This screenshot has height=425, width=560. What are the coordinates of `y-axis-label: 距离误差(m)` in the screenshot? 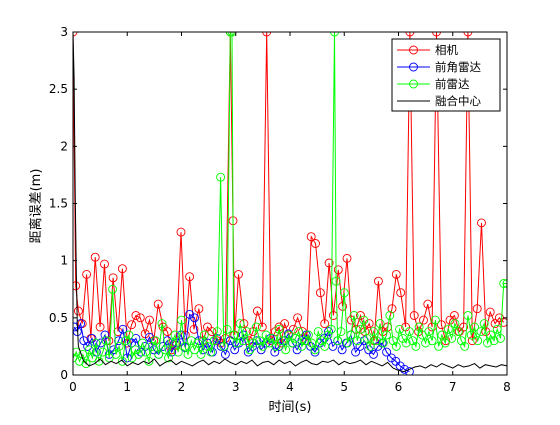 It's located at (36, 206).